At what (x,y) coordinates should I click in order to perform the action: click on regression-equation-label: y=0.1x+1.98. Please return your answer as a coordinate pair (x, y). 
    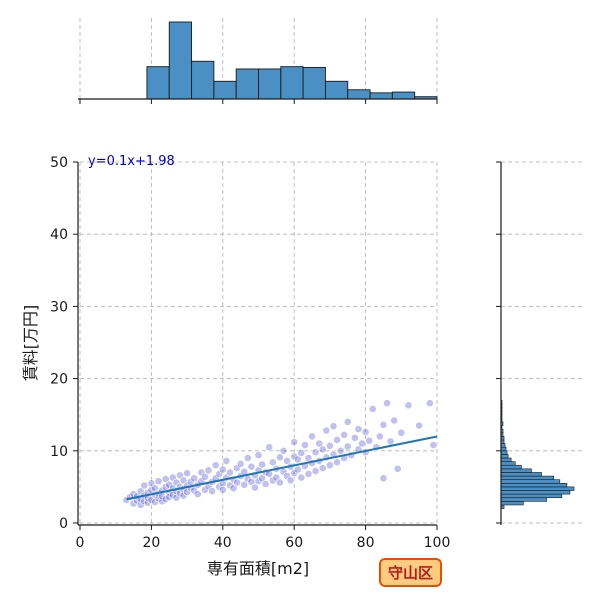
    Looking at the image, I should click on (131, 161).